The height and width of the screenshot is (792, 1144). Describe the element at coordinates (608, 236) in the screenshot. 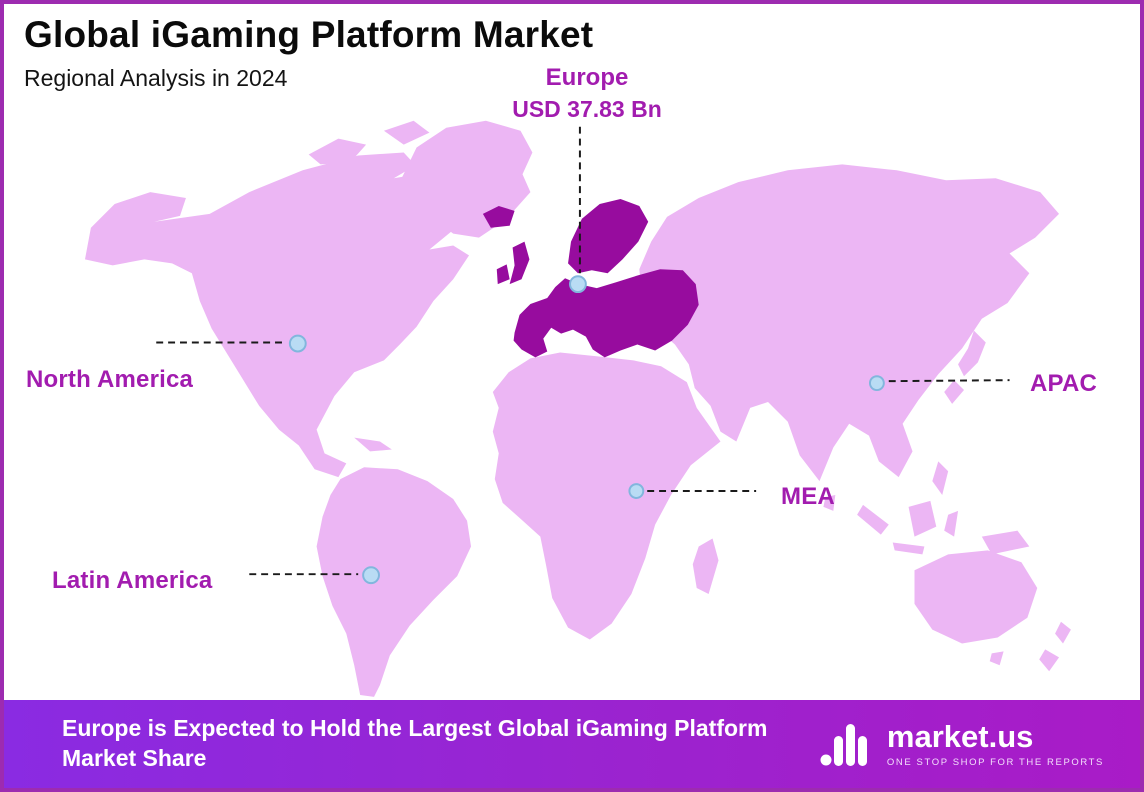

I see `scandinavia-shape` at that location.